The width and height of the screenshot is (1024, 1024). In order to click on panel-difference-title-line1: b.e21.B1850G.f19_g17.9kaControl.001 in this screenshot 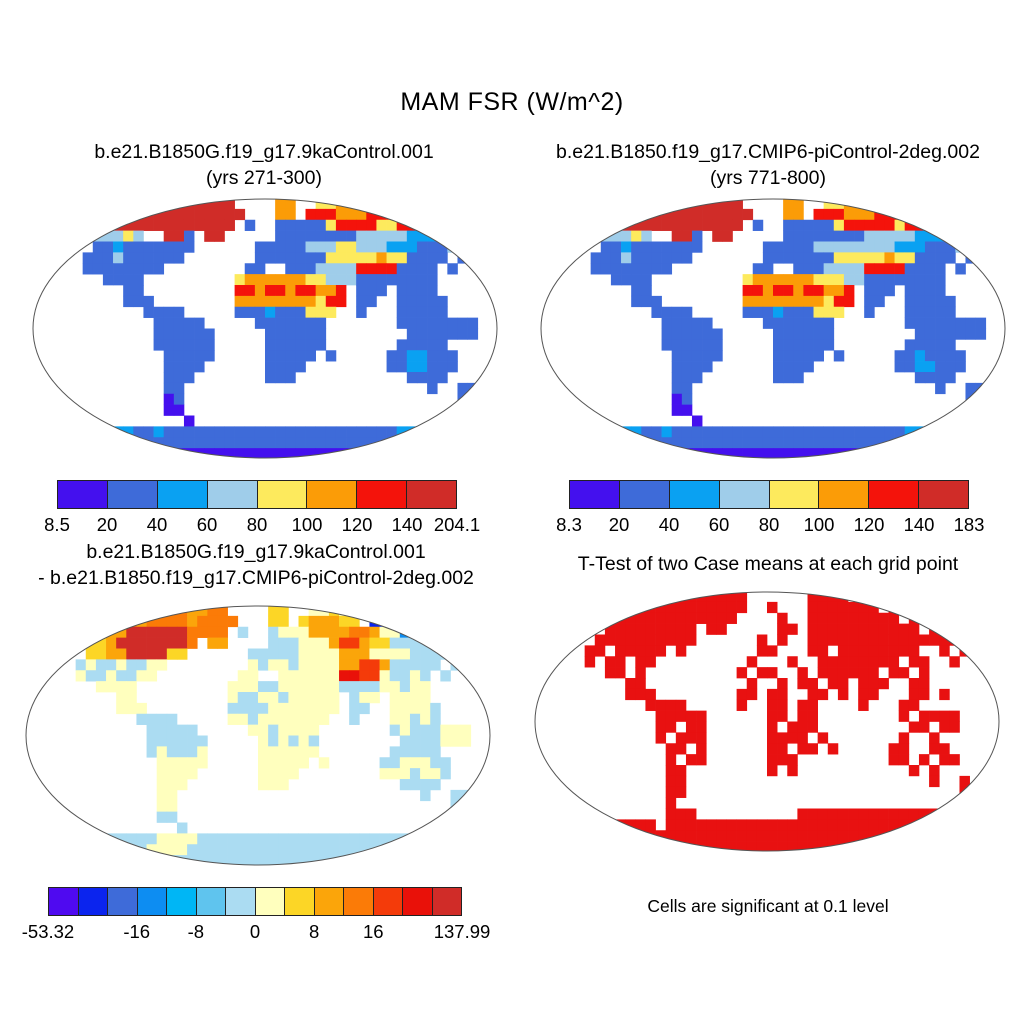, I will do `click(256, 552)`.